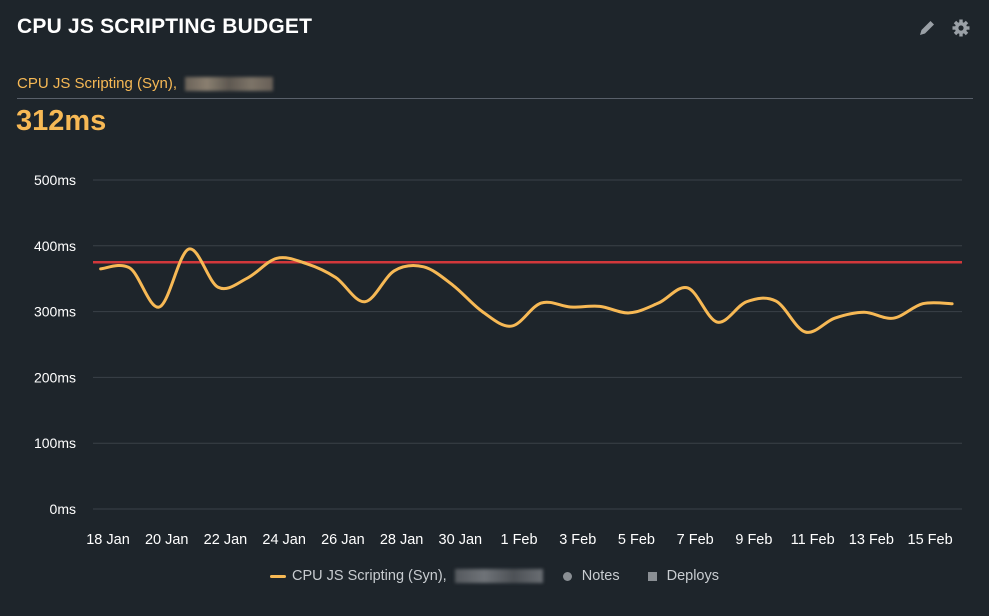  What do you see at coordinates (636, 540) in the screenshot?
I see `x-tick-label: 5 Feb` at bounding box center [636, 540].